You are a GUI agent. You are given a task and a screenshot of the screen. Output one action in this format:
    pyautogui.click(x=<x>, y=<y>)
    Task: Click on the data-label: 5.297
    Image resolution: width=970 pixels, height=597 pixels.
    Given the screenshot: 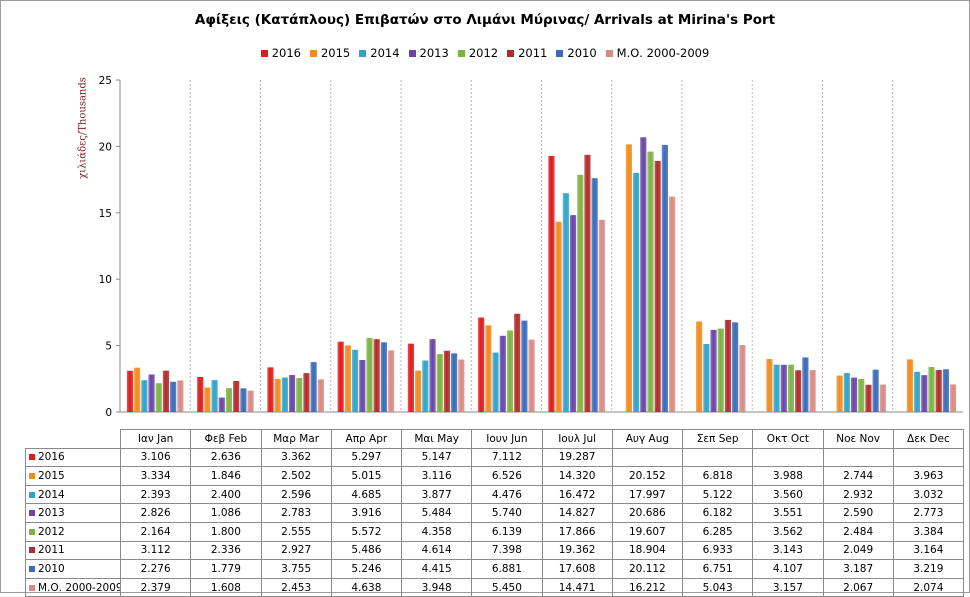 What is the action you would take?
    pyautogui.click(x=366, y=457)
    